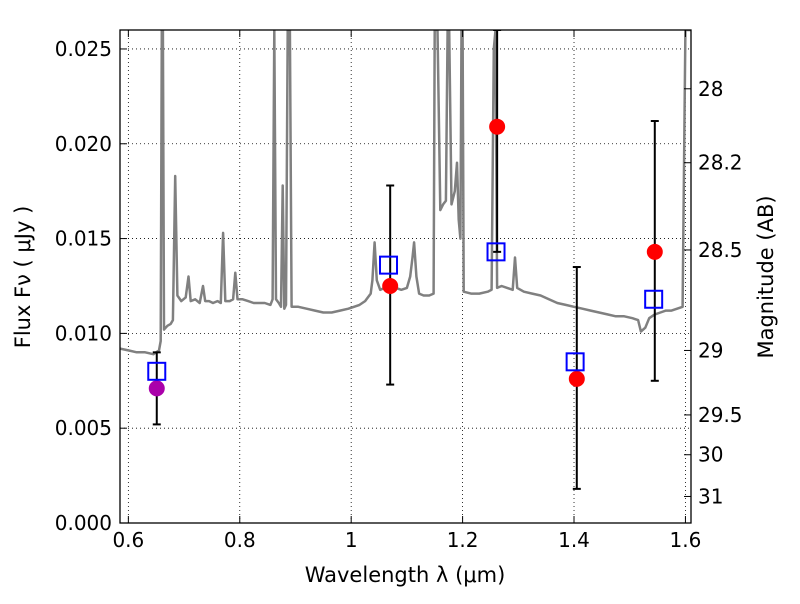 Image resolution: width=800 pixels, height=604 pixels. I want to click on x-tick-label: 1.6, so click(686, 540).